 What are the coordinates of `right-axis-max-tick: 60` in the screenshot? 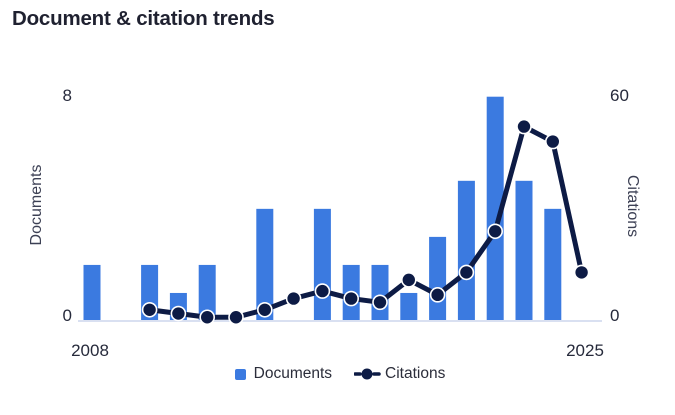 It's located at (619, 95).